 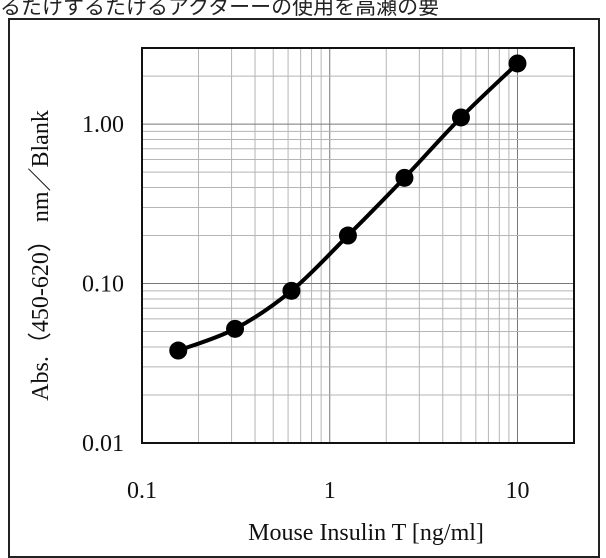 I want to click on x-tick-label: 10, so click(x=517, y=491).